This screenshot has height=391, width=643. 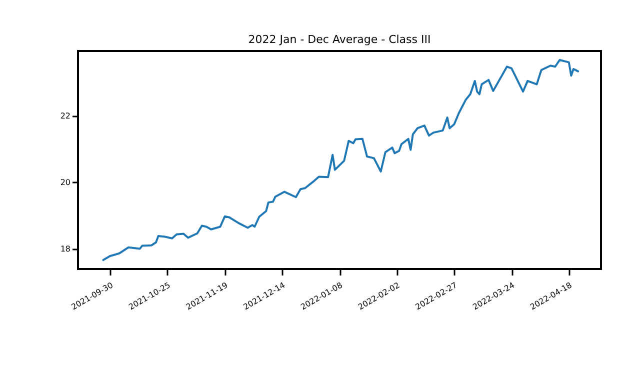 I want to click on chart-title: 2022 Jan - Dec Average - Class III, so click(x=339, y=39).